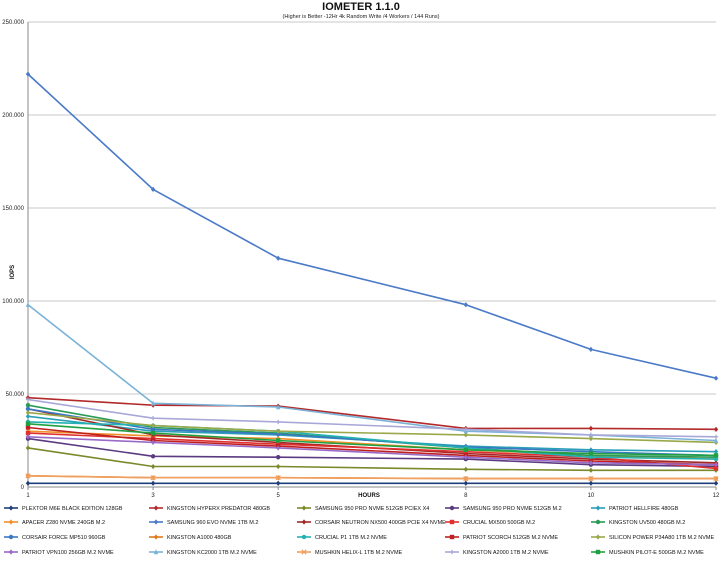 This screenshot has height=564, width=720. I want to click on legend-label: KINGSTON A1000 480GB, so click(199, 538).